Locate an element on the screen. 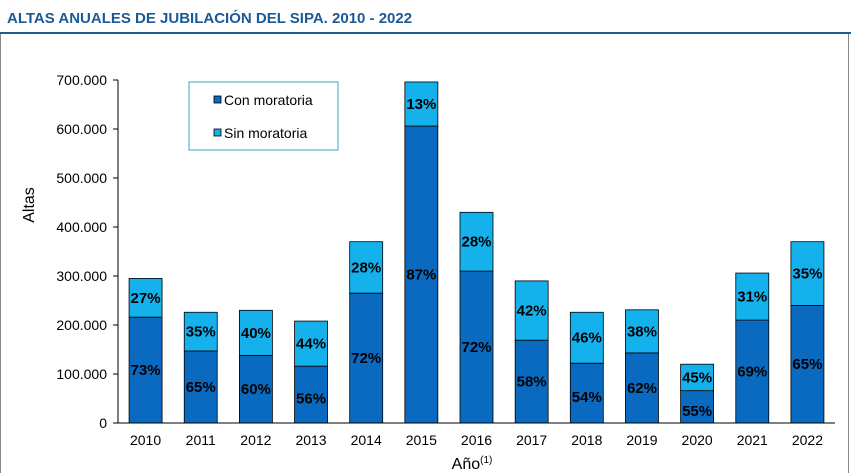  legend-label-sin-moratoria: Sin moratoria is located at coordinates (265, 133).